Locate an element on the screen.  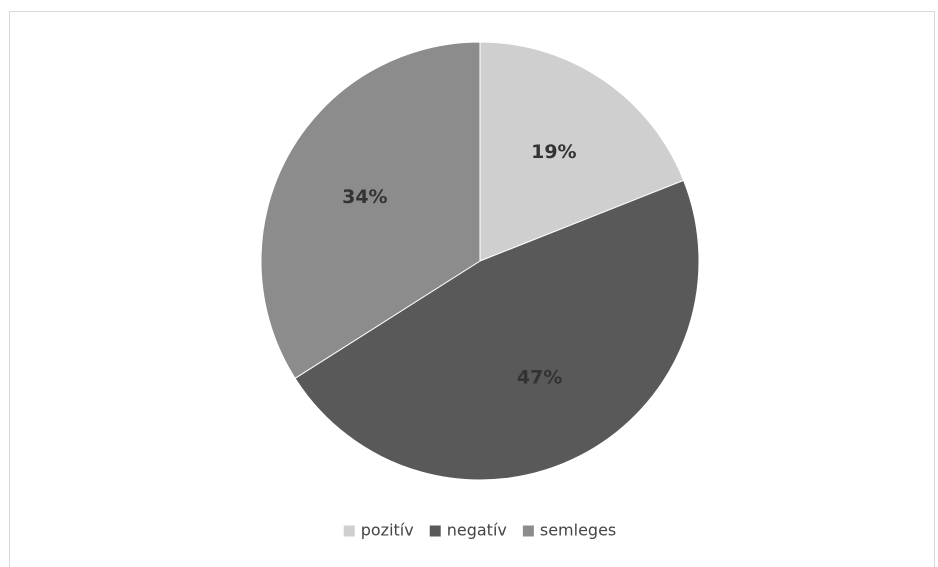
legend: pozitív negatív semleges is located at coordinates (479, 530).